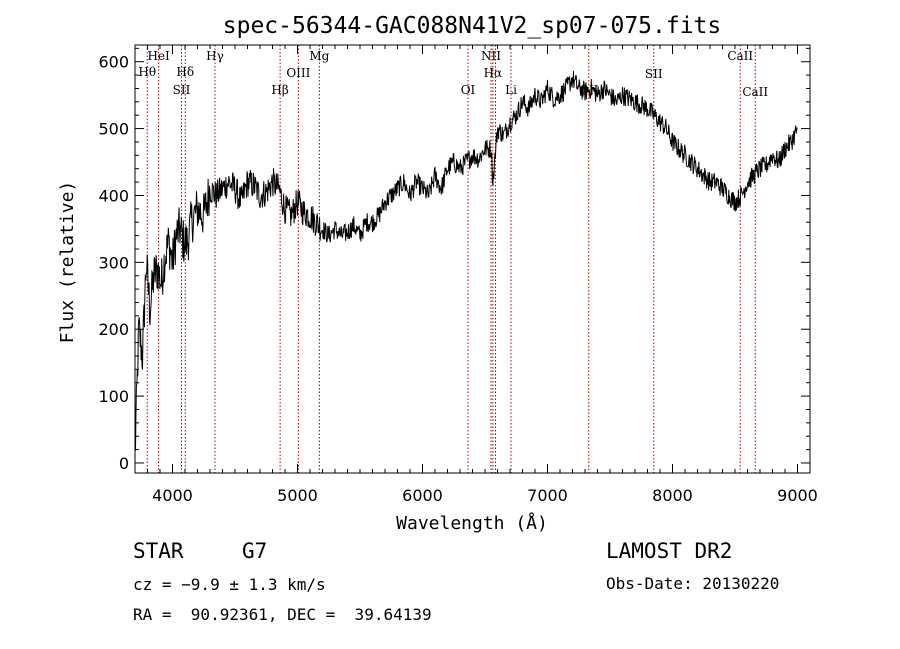 The image size is (900, 649). Describe the element at coordinates (472, 26) in the screenshot. I see `chart-title: spec-56344-GAC088N41V2_sp07-075.fits` at that location.